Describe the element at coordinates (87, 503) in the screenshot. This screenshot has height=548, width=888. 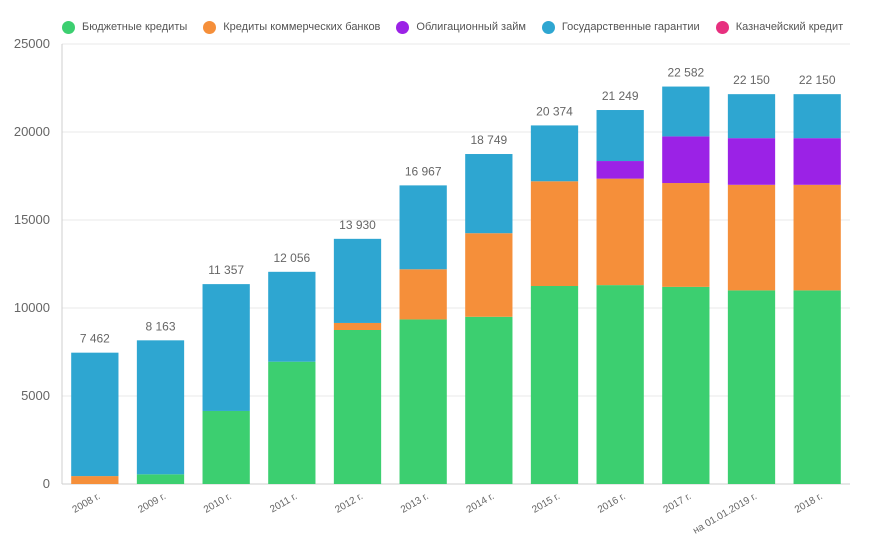
I see `x-tick-label: 2008 г.` at that location.